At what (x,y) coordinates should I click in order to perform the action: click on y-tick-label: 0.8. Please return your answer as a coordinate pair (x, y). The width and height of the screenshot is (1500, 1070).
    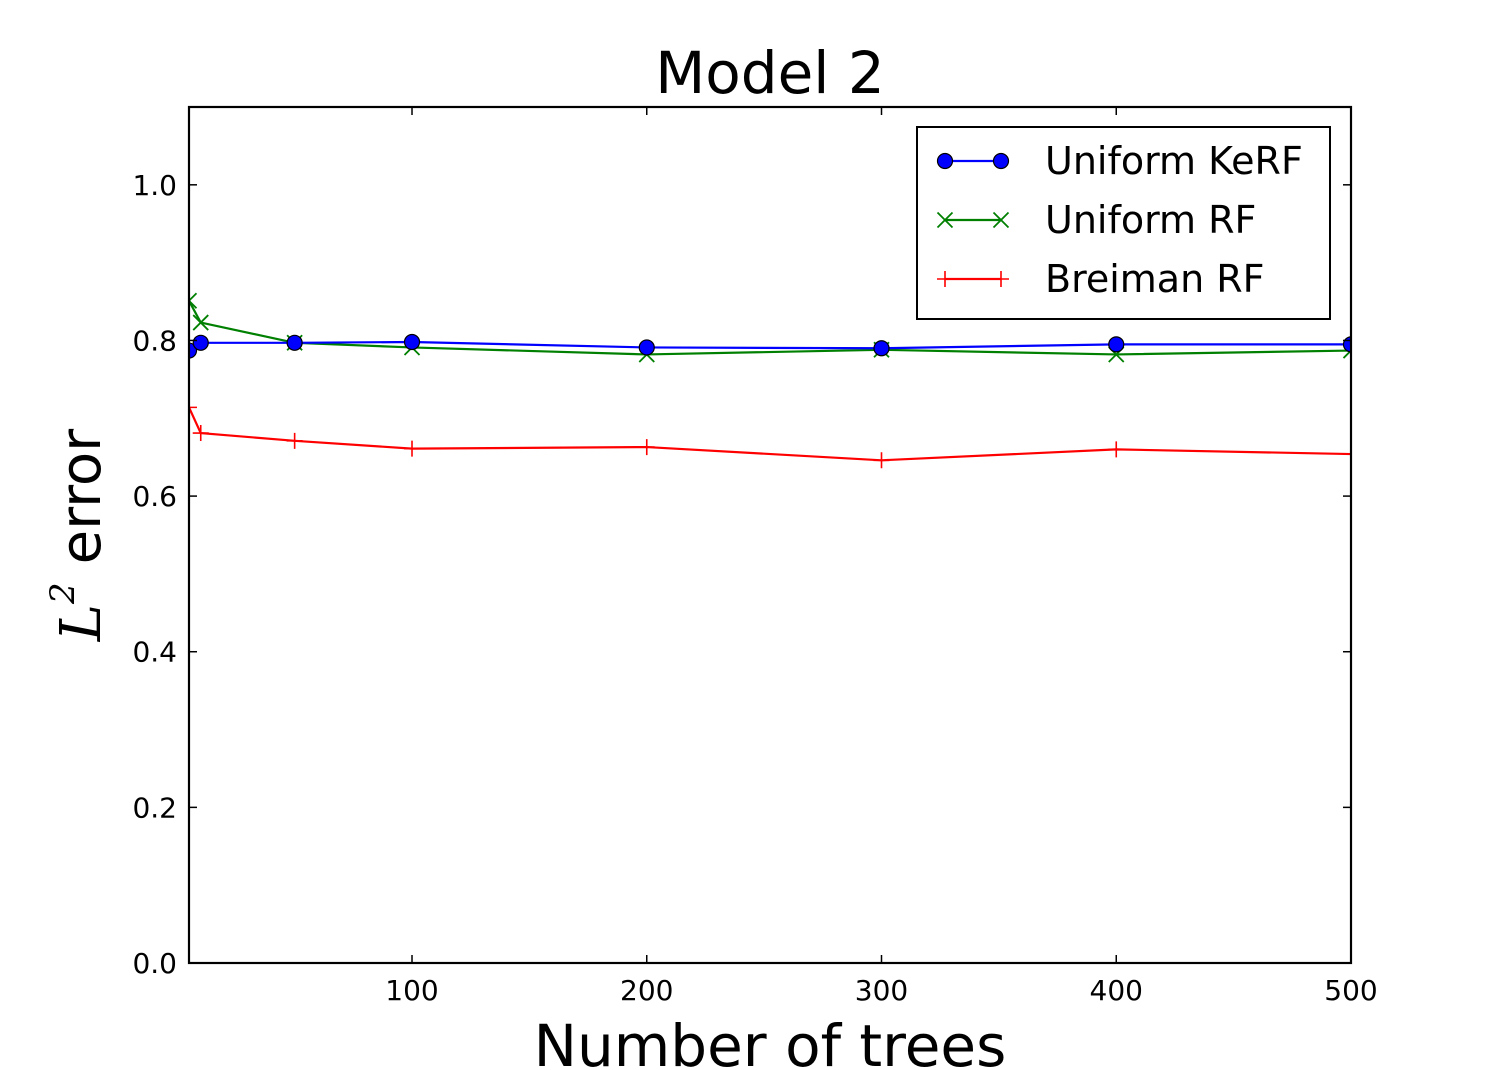
    Looking at the image, I should click on (154, 340).